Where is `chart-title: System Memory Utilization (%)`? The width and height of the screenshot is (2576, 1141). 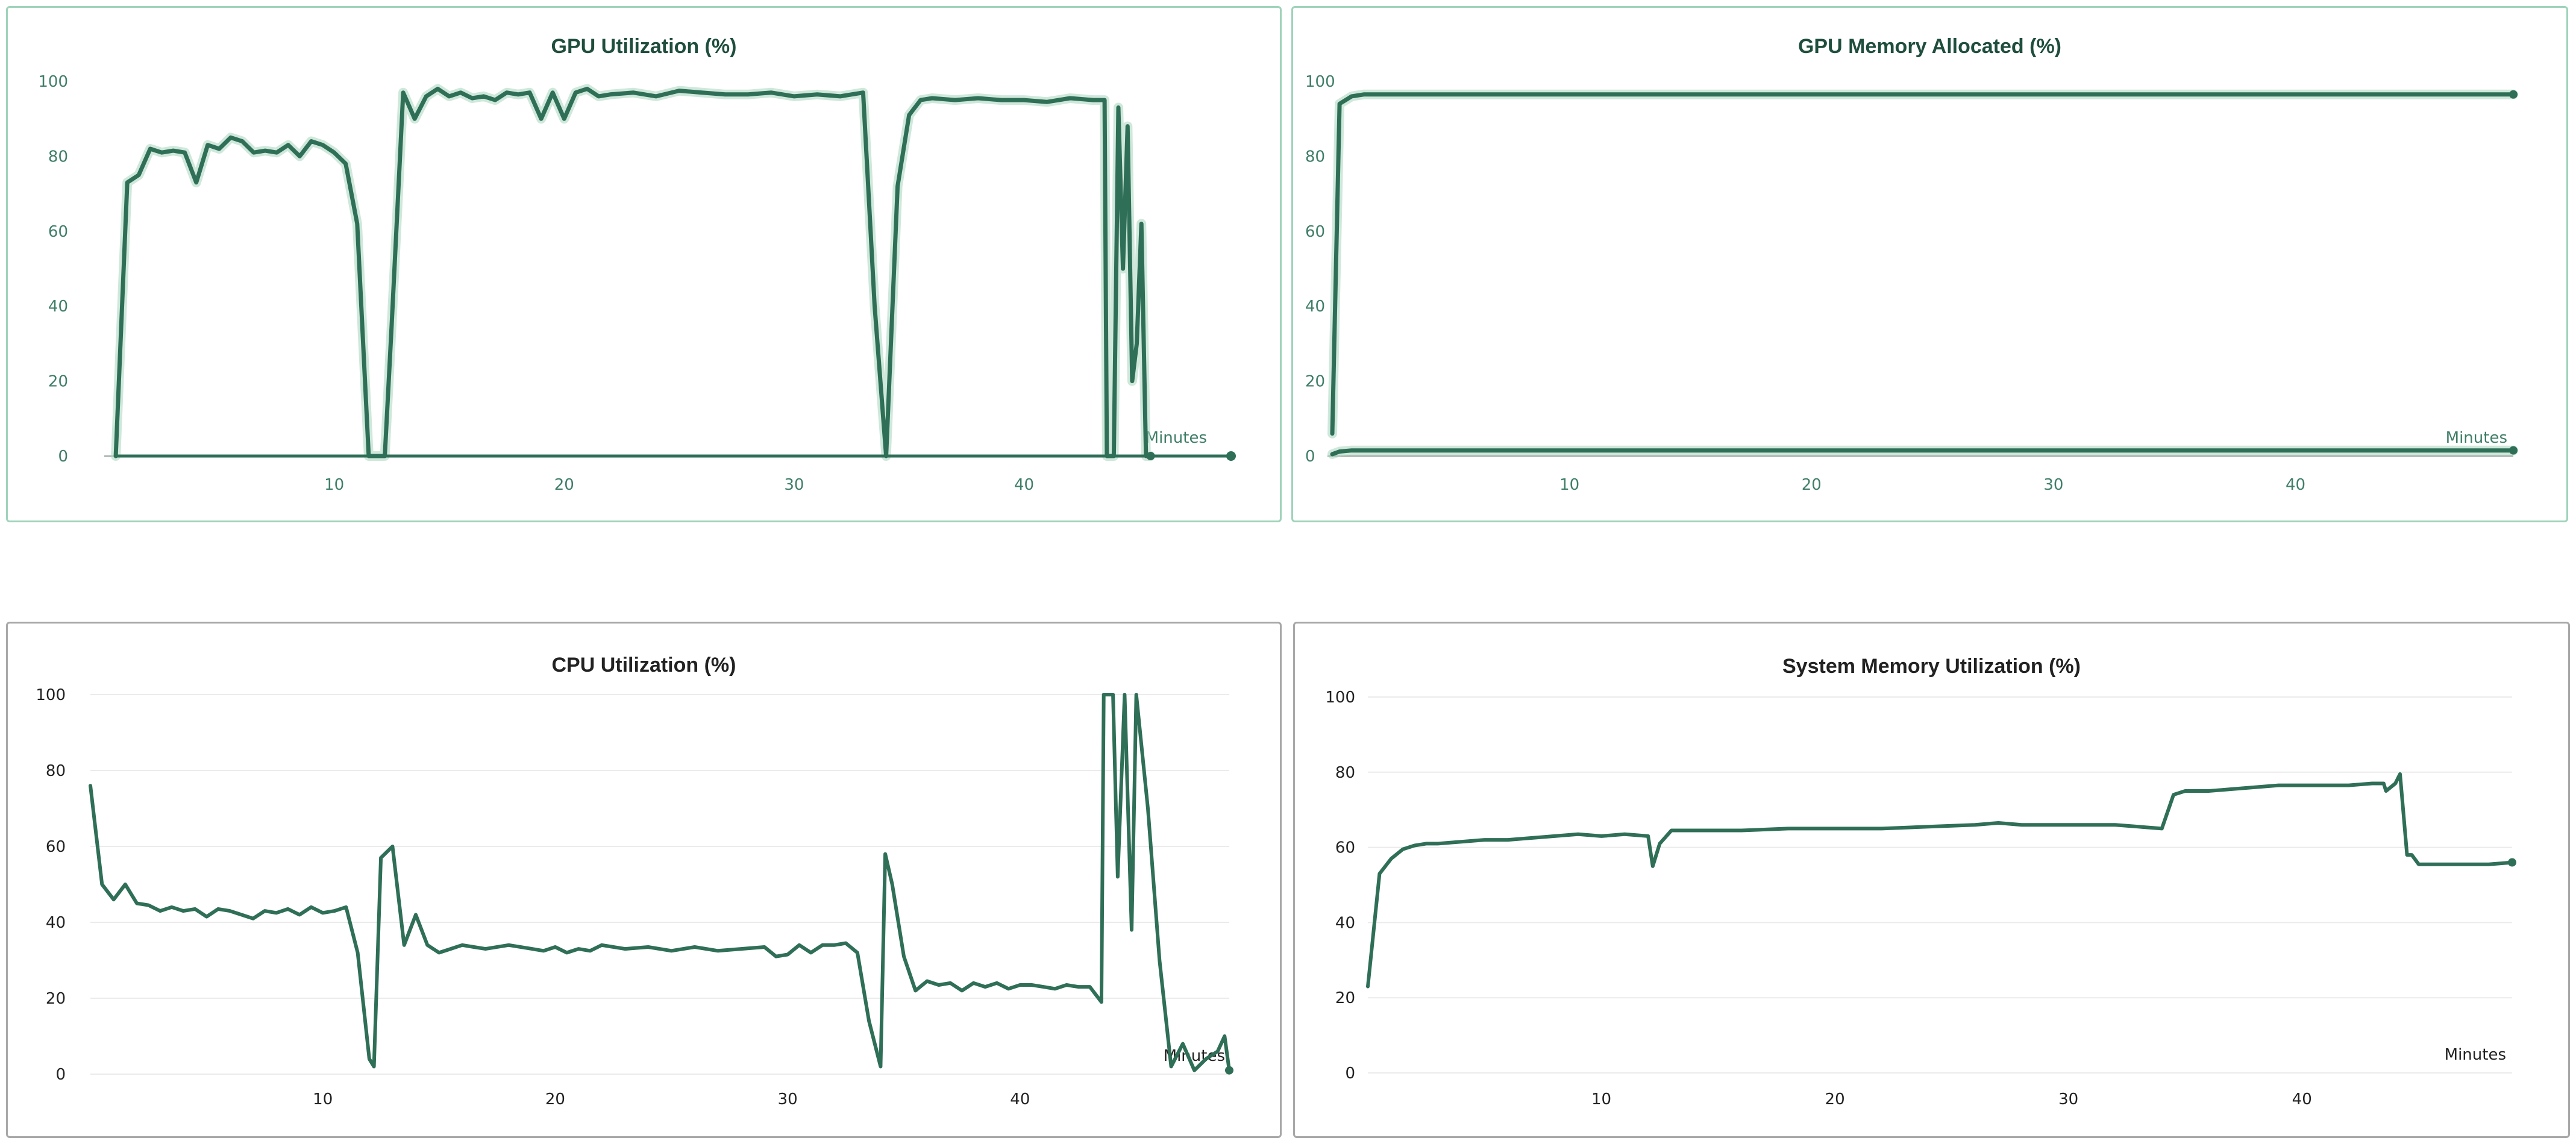 chart-title: System Memory Utilization (%) is located at coordinates (1931, 667).